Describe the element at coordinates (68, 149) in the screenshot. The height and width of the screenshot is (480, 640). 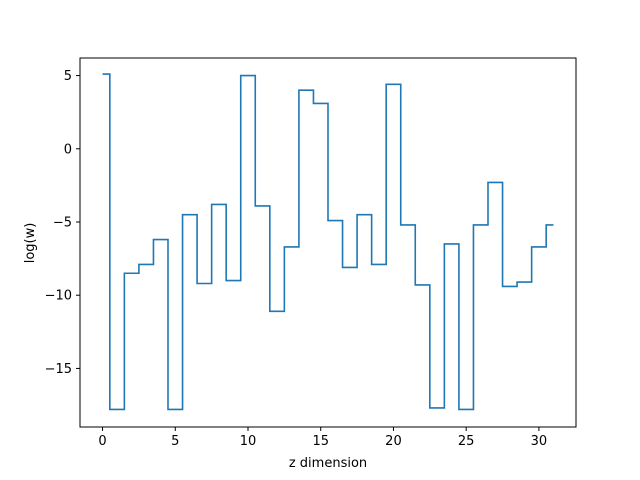
I see `y-tick-label: 0` at that location.